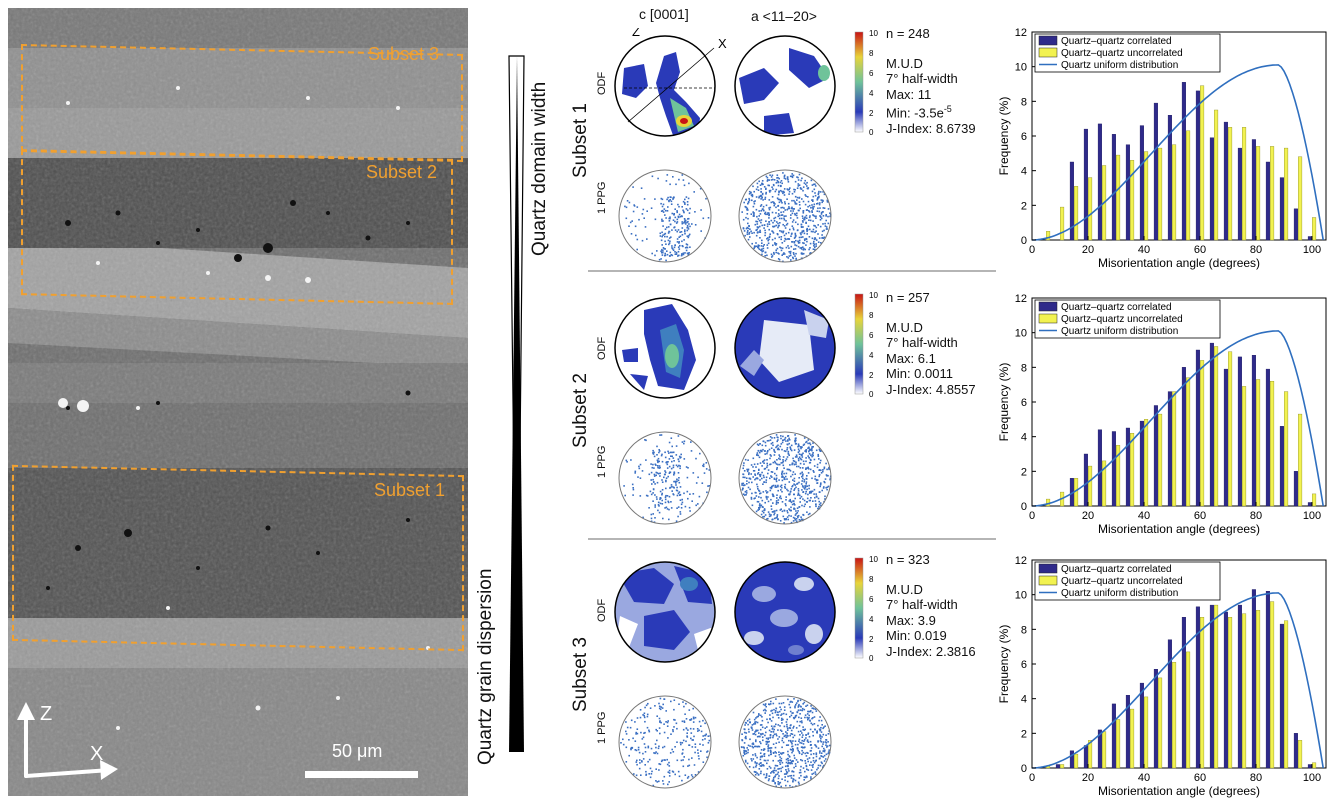 The height and width of the screenshot is (801, 1336). I want to click on row-2-ppg-label: 1 PPG, so click(602, 461).